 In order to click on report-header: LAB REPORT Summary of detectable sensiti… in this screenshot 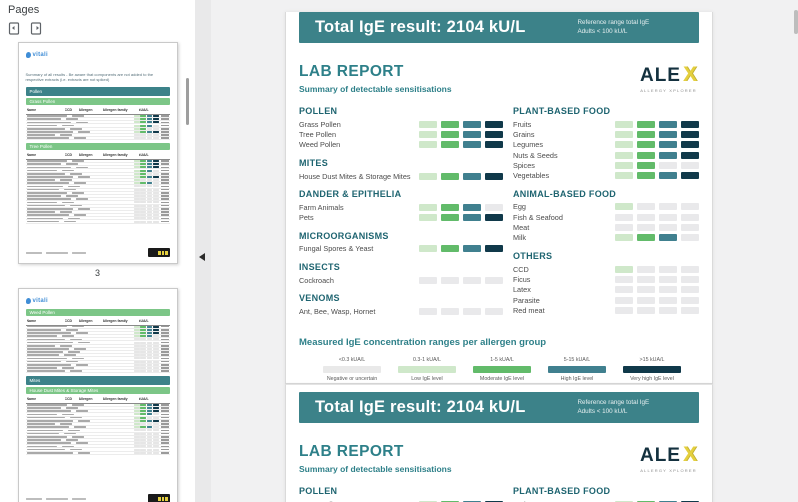, I will do `click(499, 458)`.